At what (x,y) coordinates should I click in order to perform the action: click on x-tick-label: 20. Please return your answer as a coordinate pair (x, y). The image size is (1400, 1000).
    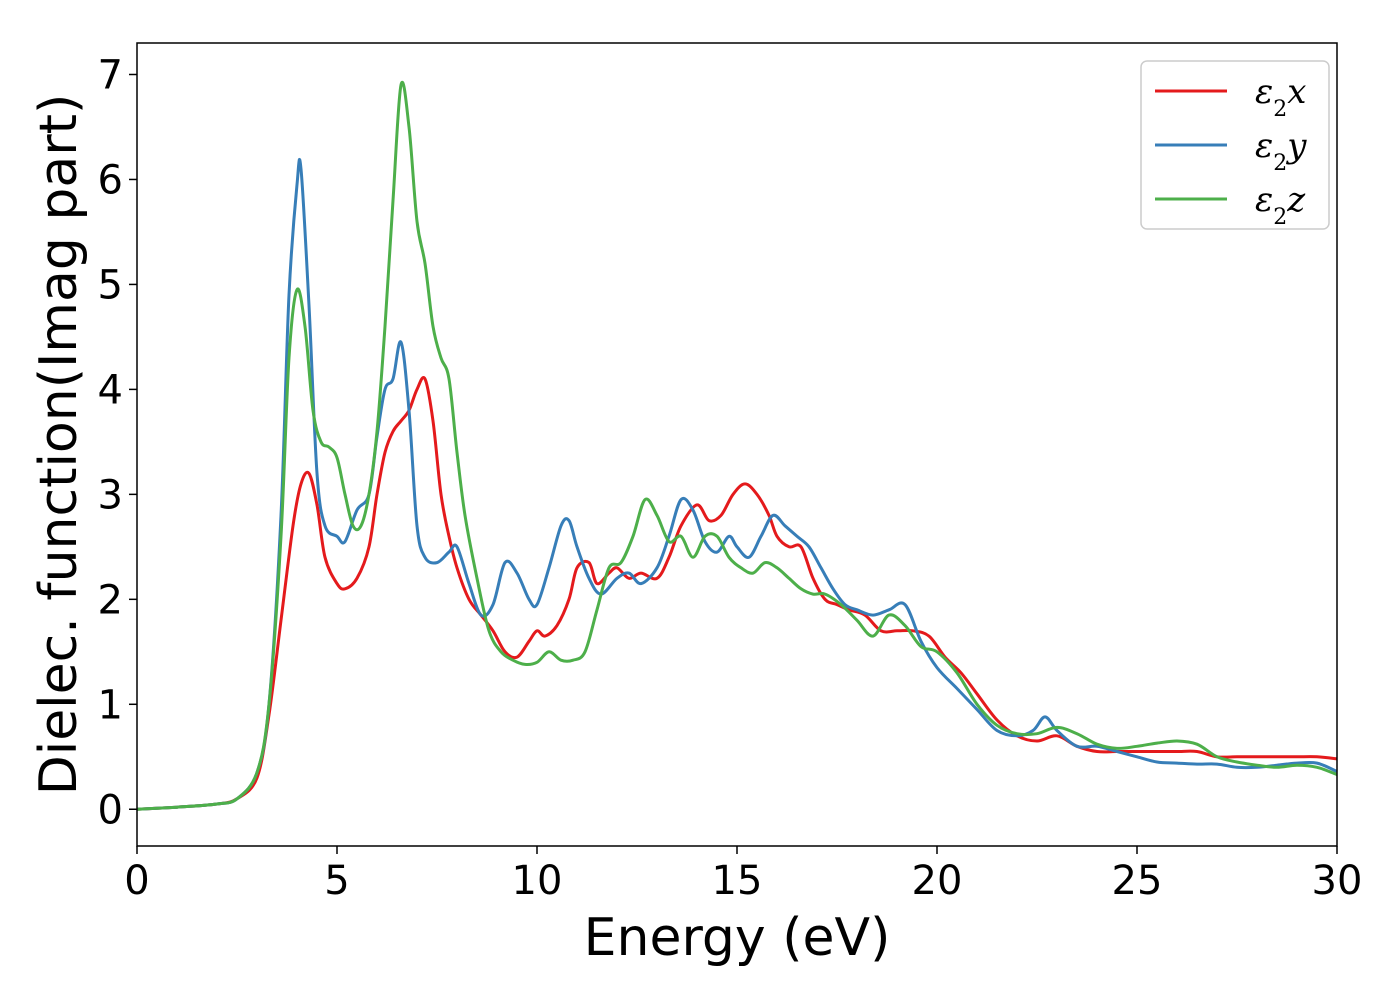
    Looking at the image, I should click on (937, 881).